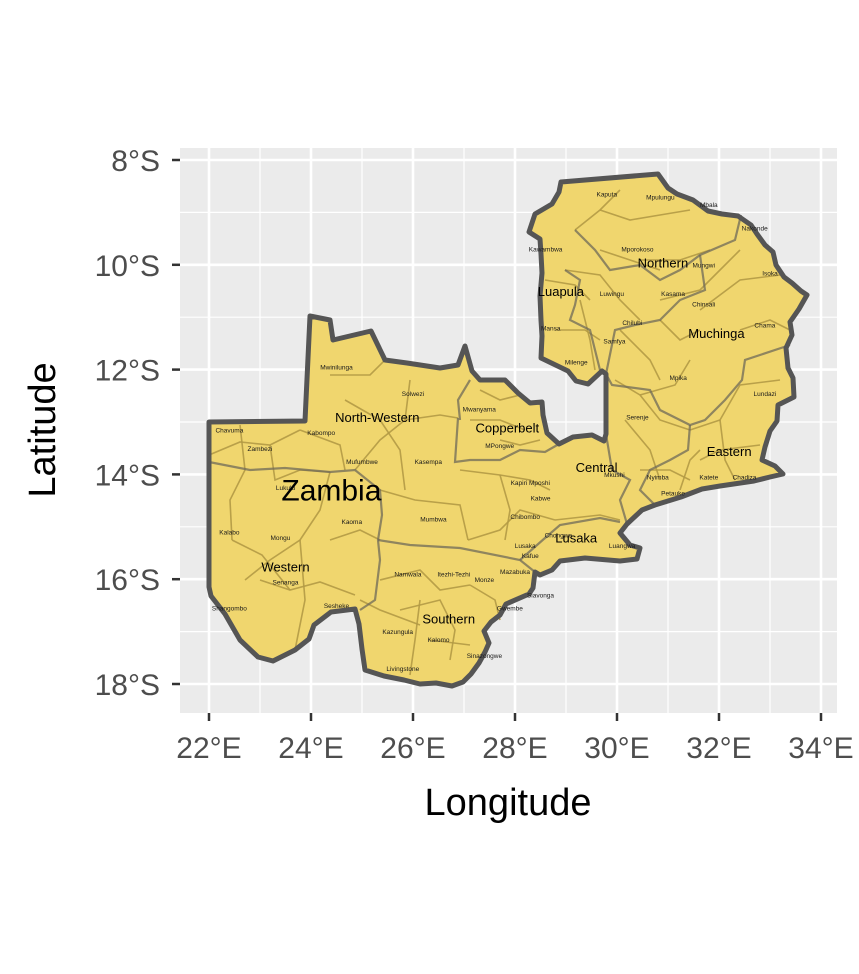  What do you see at coordinates (127, 266) in the screenshot?
I see `y-tick-label: 10°S` at bounding box center [127, 266].